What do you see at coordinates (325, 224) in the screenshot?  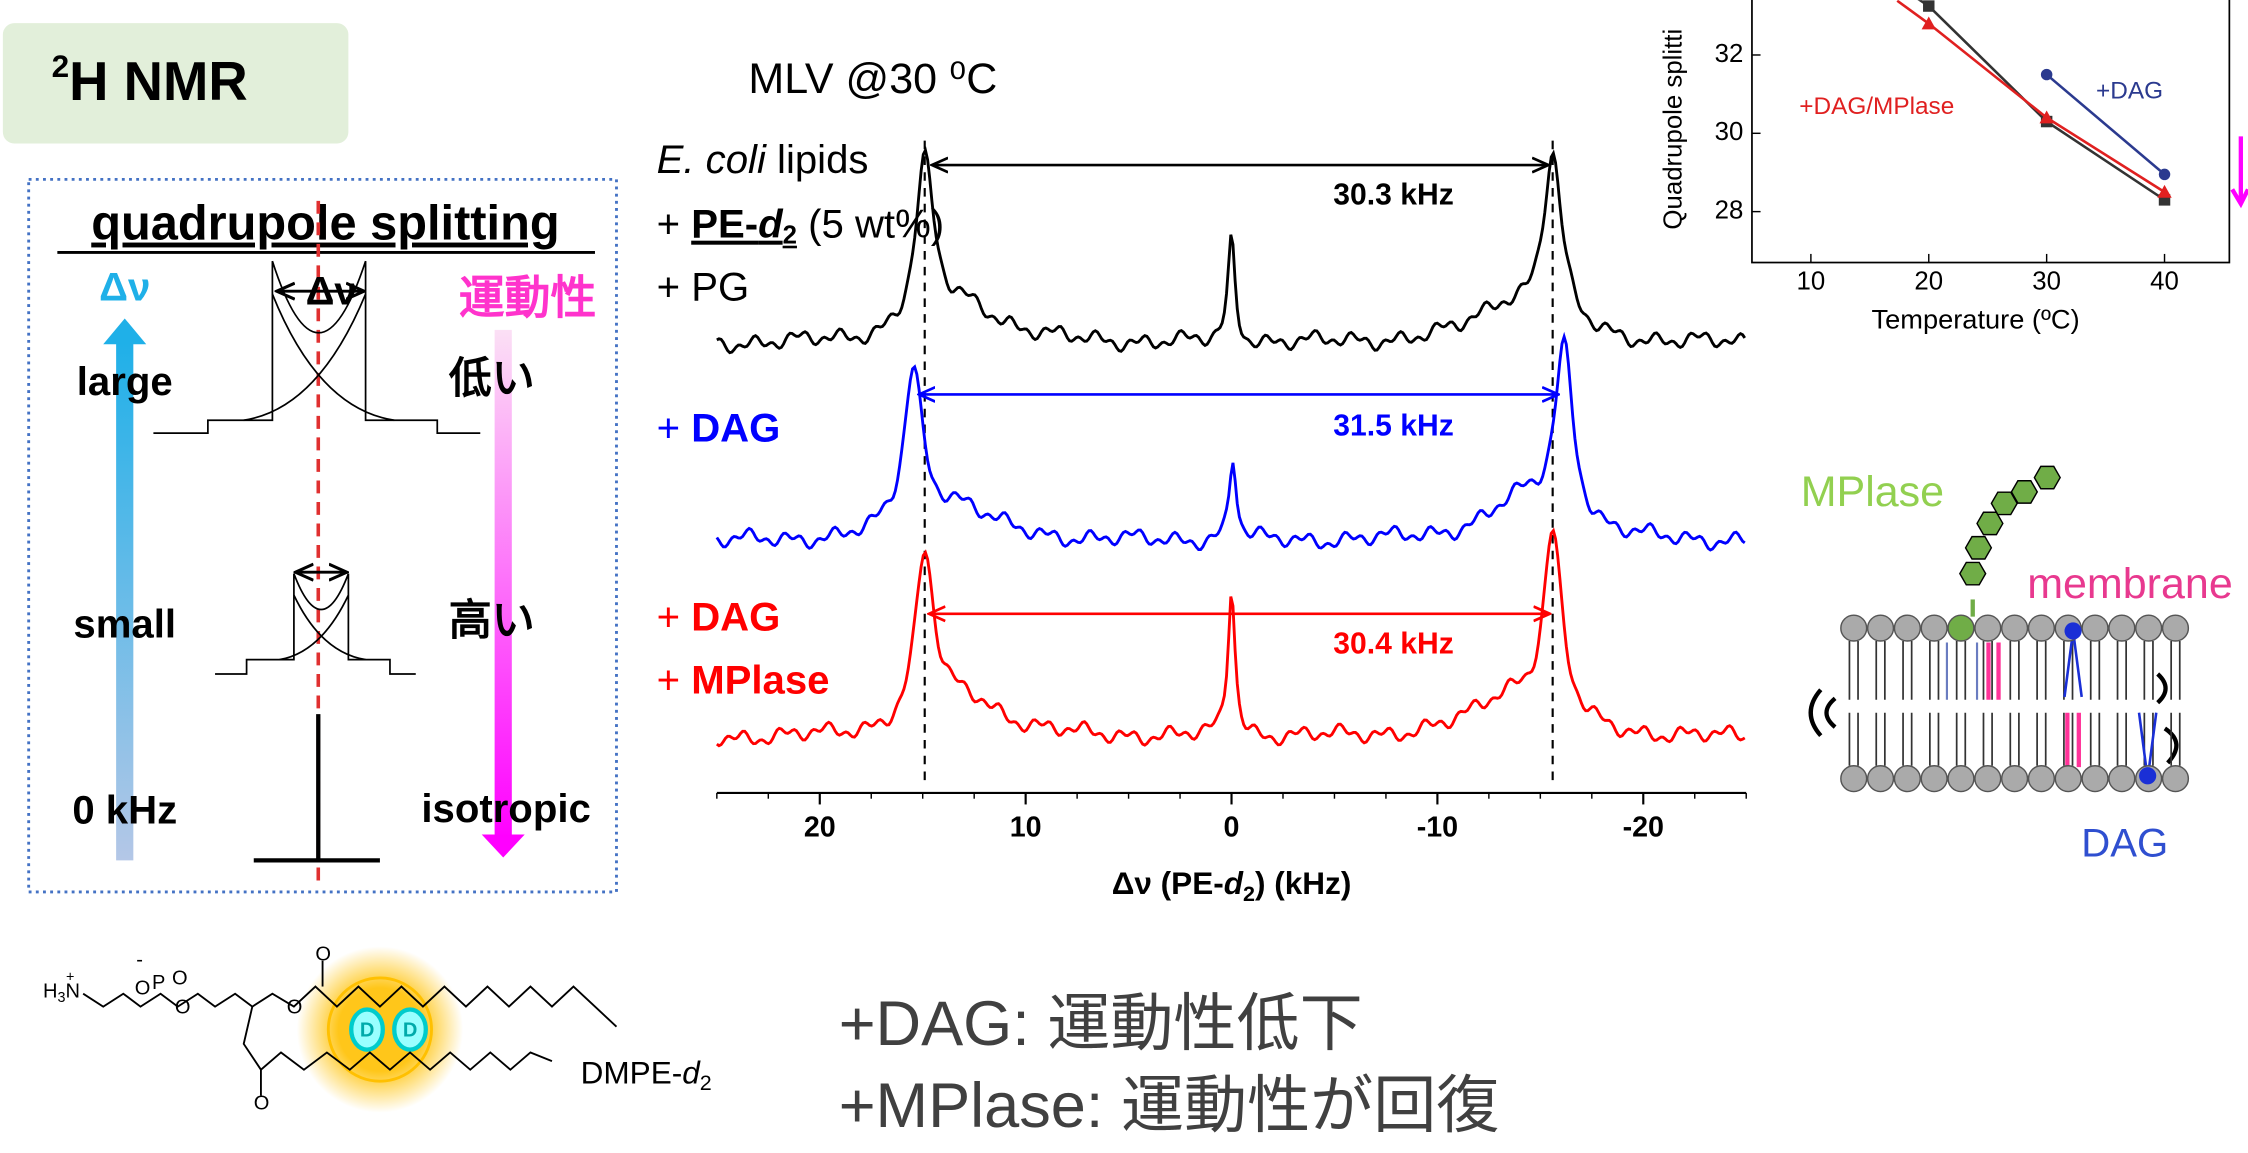 I see `schematic-heading: quadrupole splitting` at bounding box center [325, 224].